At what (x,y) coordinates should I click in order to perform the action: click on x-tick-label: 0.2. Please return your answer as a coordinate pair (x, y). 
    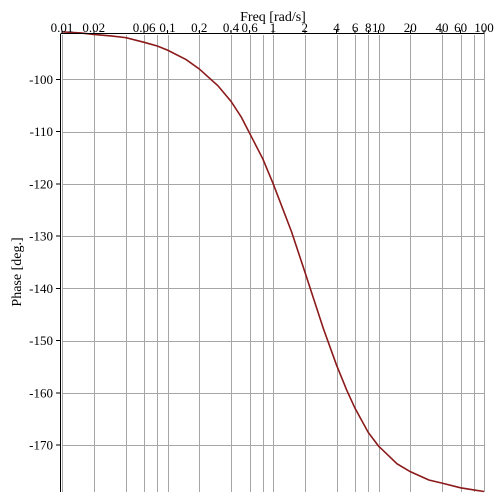
    Looking at the image, I should click on (199, 27).